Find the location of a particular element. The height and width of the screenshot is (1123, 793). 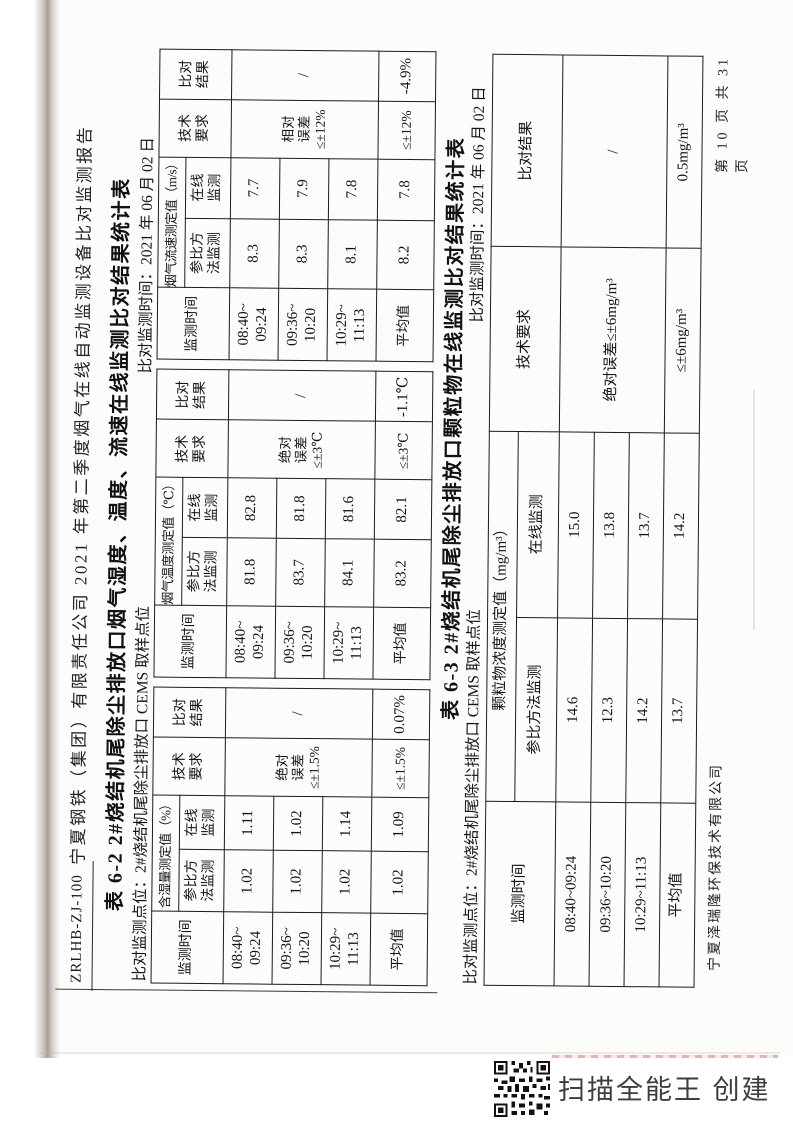

th-result-line2: 结果 is located at coordinates (203, 74).